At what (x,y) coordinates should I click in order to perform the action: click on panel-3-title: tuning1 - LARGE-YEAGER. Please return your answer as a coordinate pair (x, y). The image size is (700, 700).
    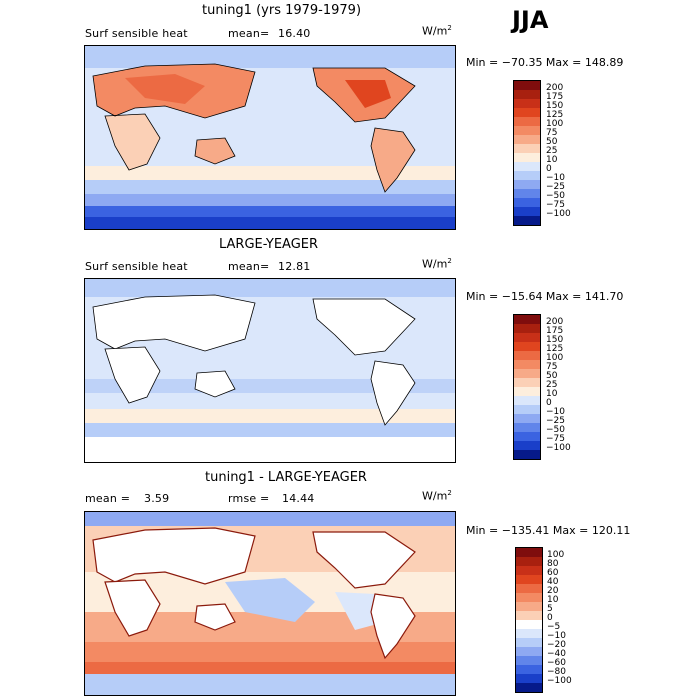
    Looking at the image, I should click on (286, 477).